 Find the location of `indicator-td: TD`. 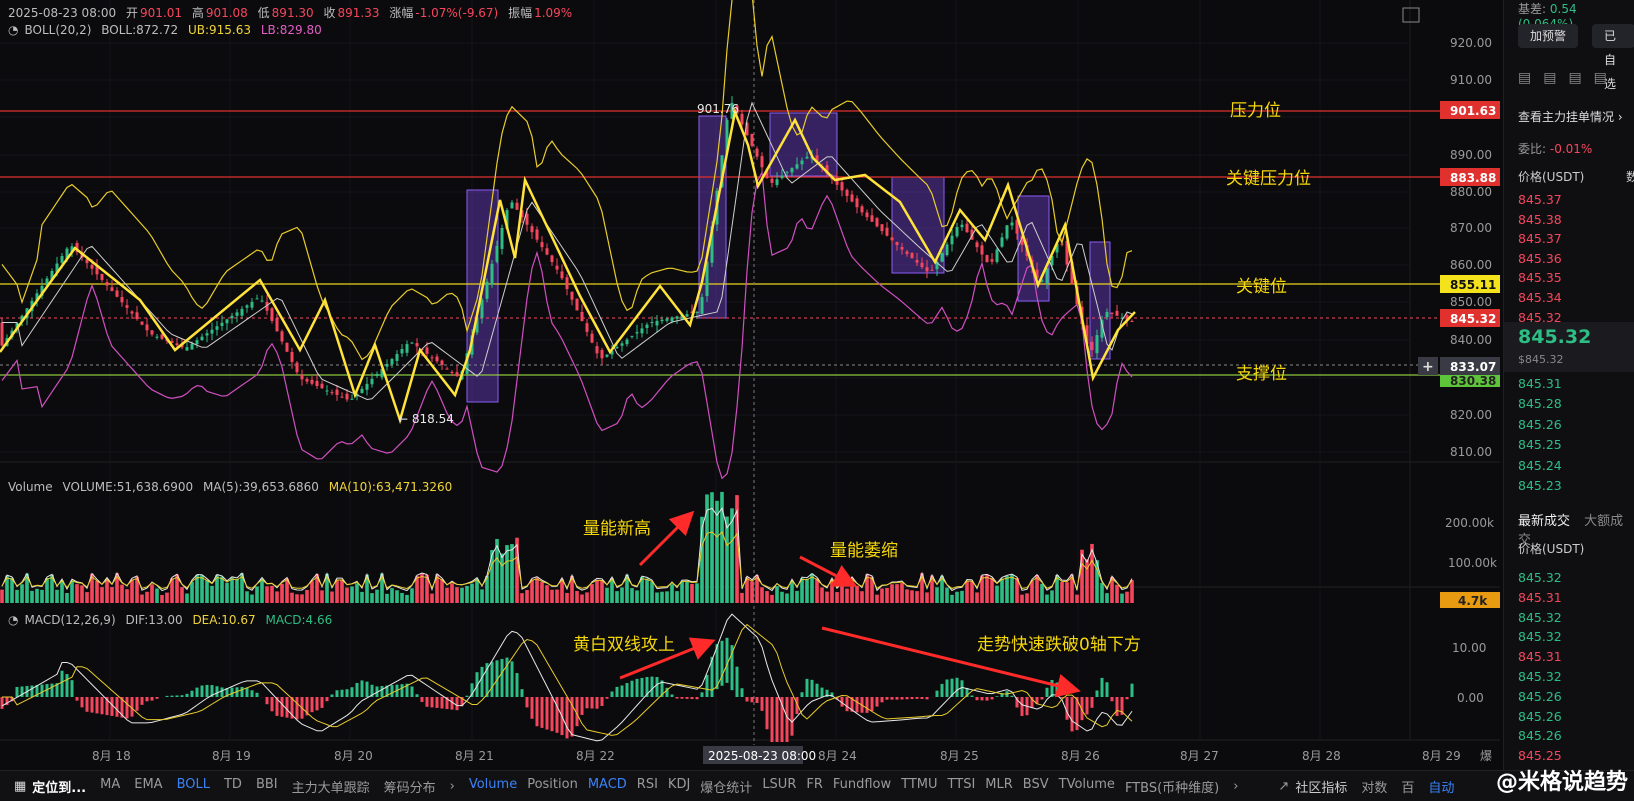

indicator-td: TD is located at coordinates (233, 786).